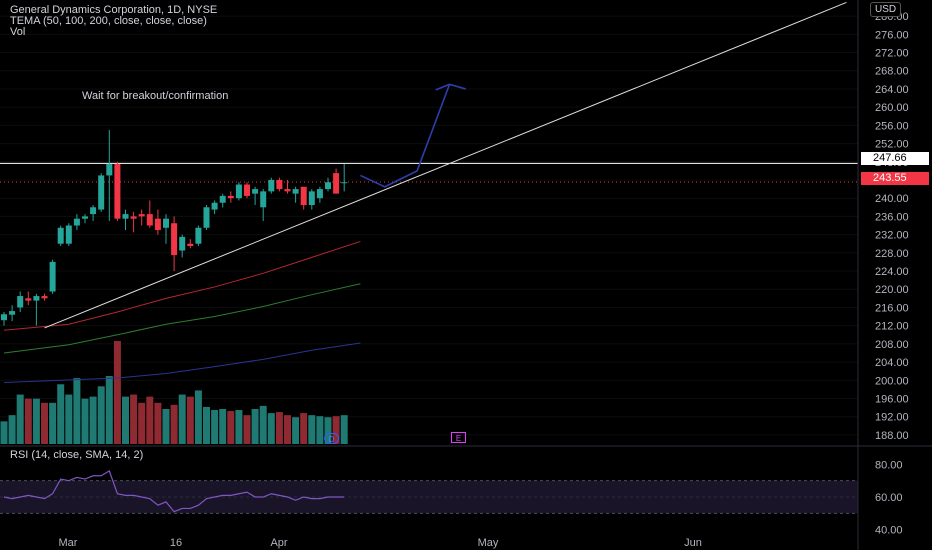  What do you see at coordinates (488, 543) in the screenshot?
I see `time-tick-label: May` at bounding box center [488, 543].